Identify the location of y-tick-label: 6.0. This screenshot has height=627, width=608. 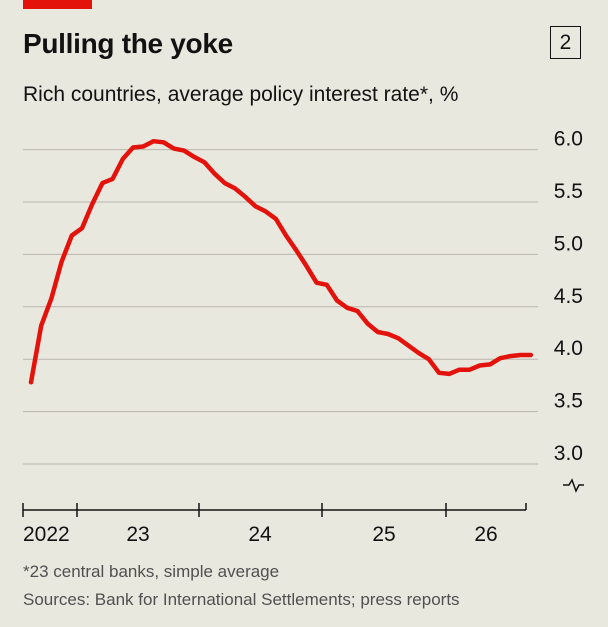
(568, 139).